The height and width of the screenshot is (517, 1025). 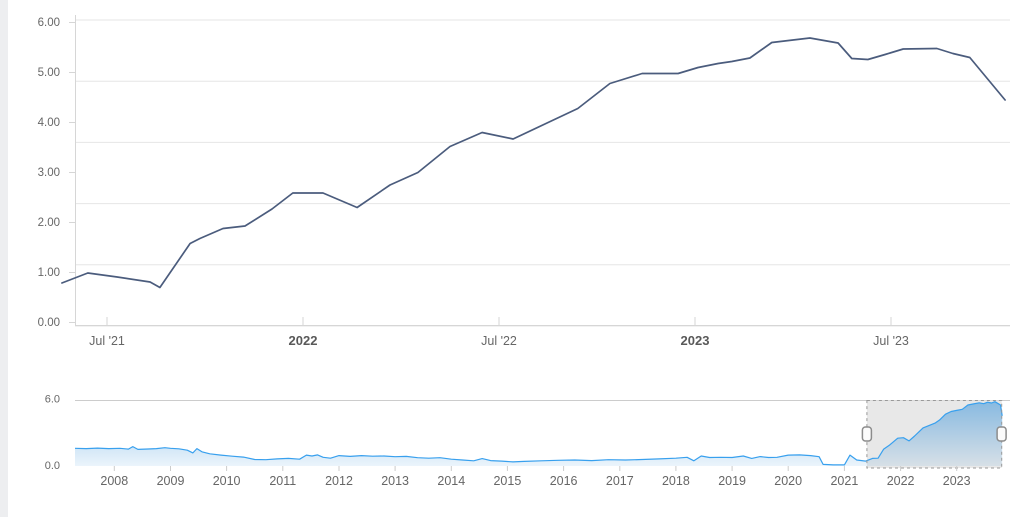 I want to click on navigator-y-label: 0.0, so click(x=52, y=466).